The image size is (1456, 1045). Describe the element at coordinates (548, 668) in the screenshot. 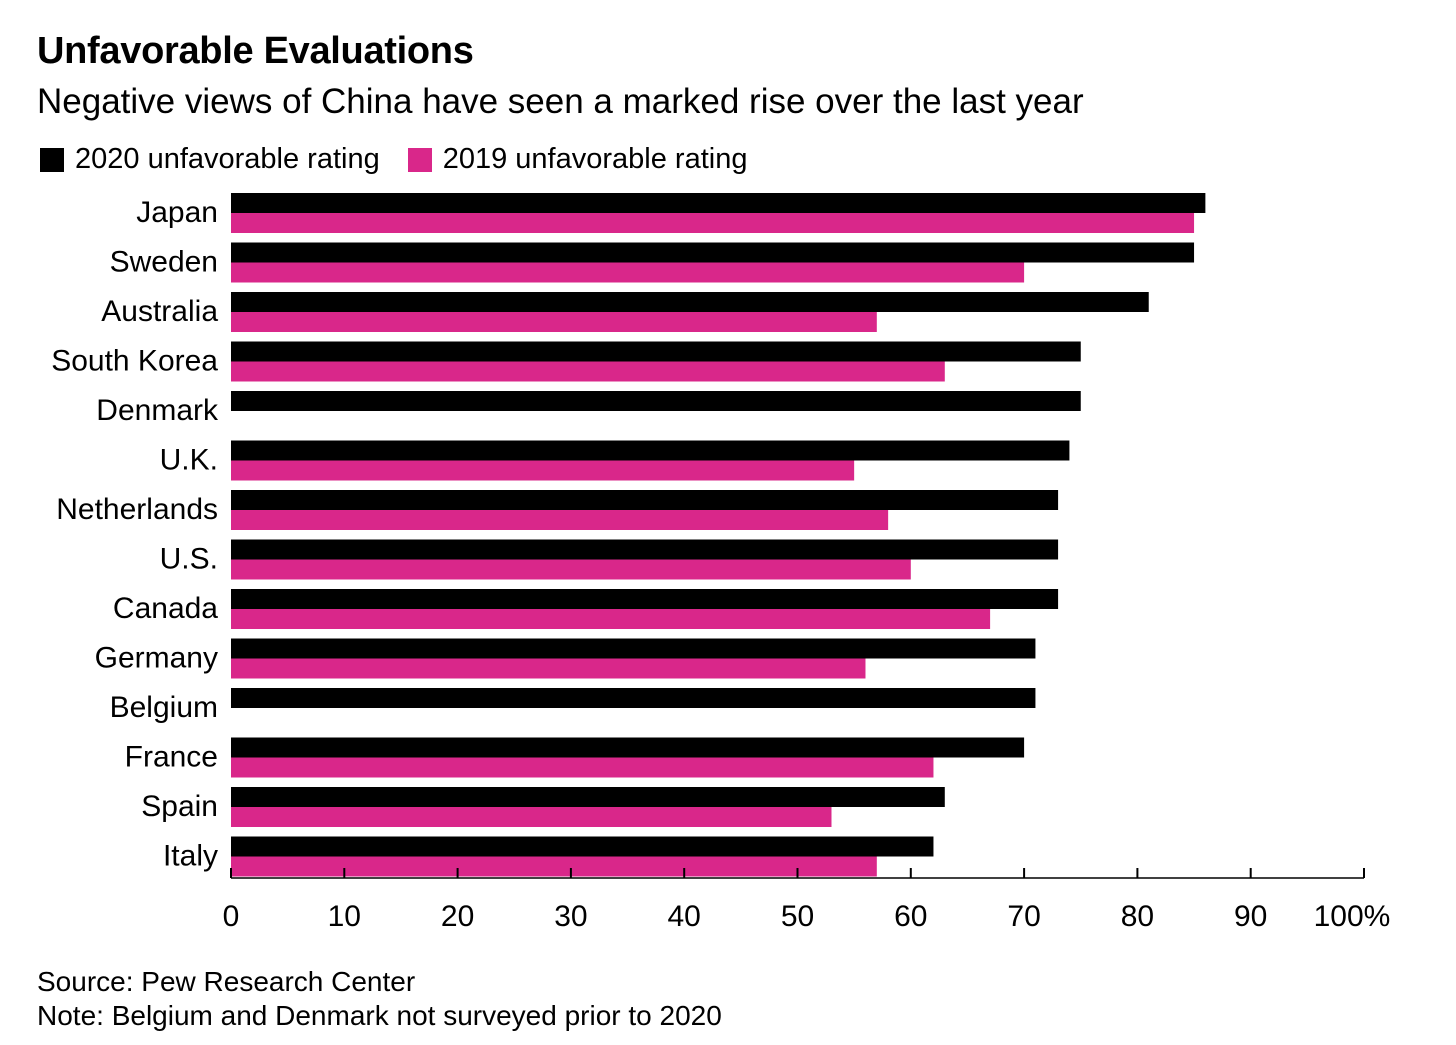

I see `bar-germany-2019` at that location.